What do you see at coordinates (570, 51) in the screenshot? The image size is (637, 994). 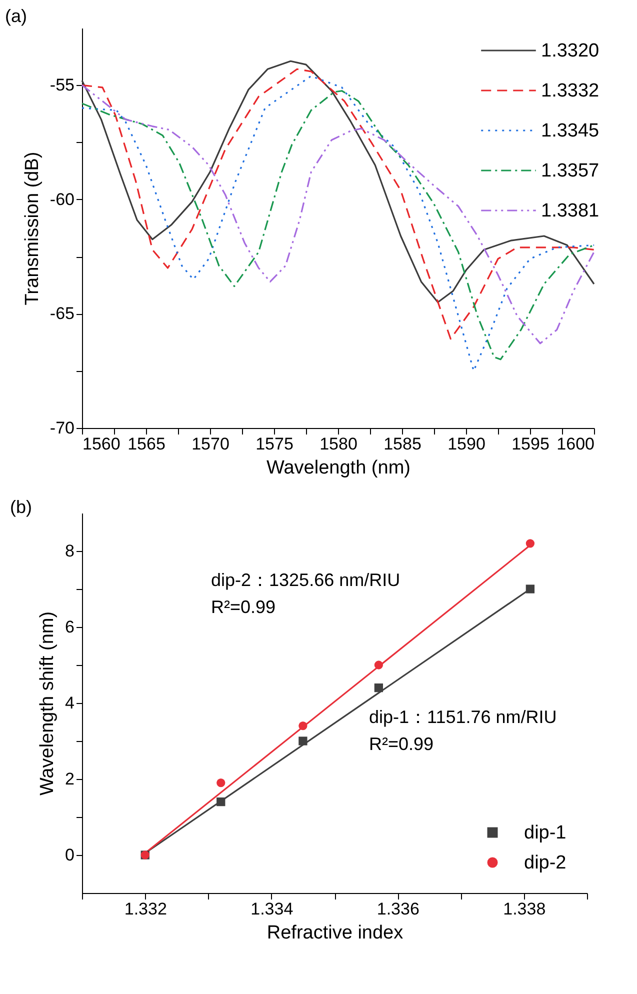 I see `legend-label: 1.3320` at bounding box center [570, 51].